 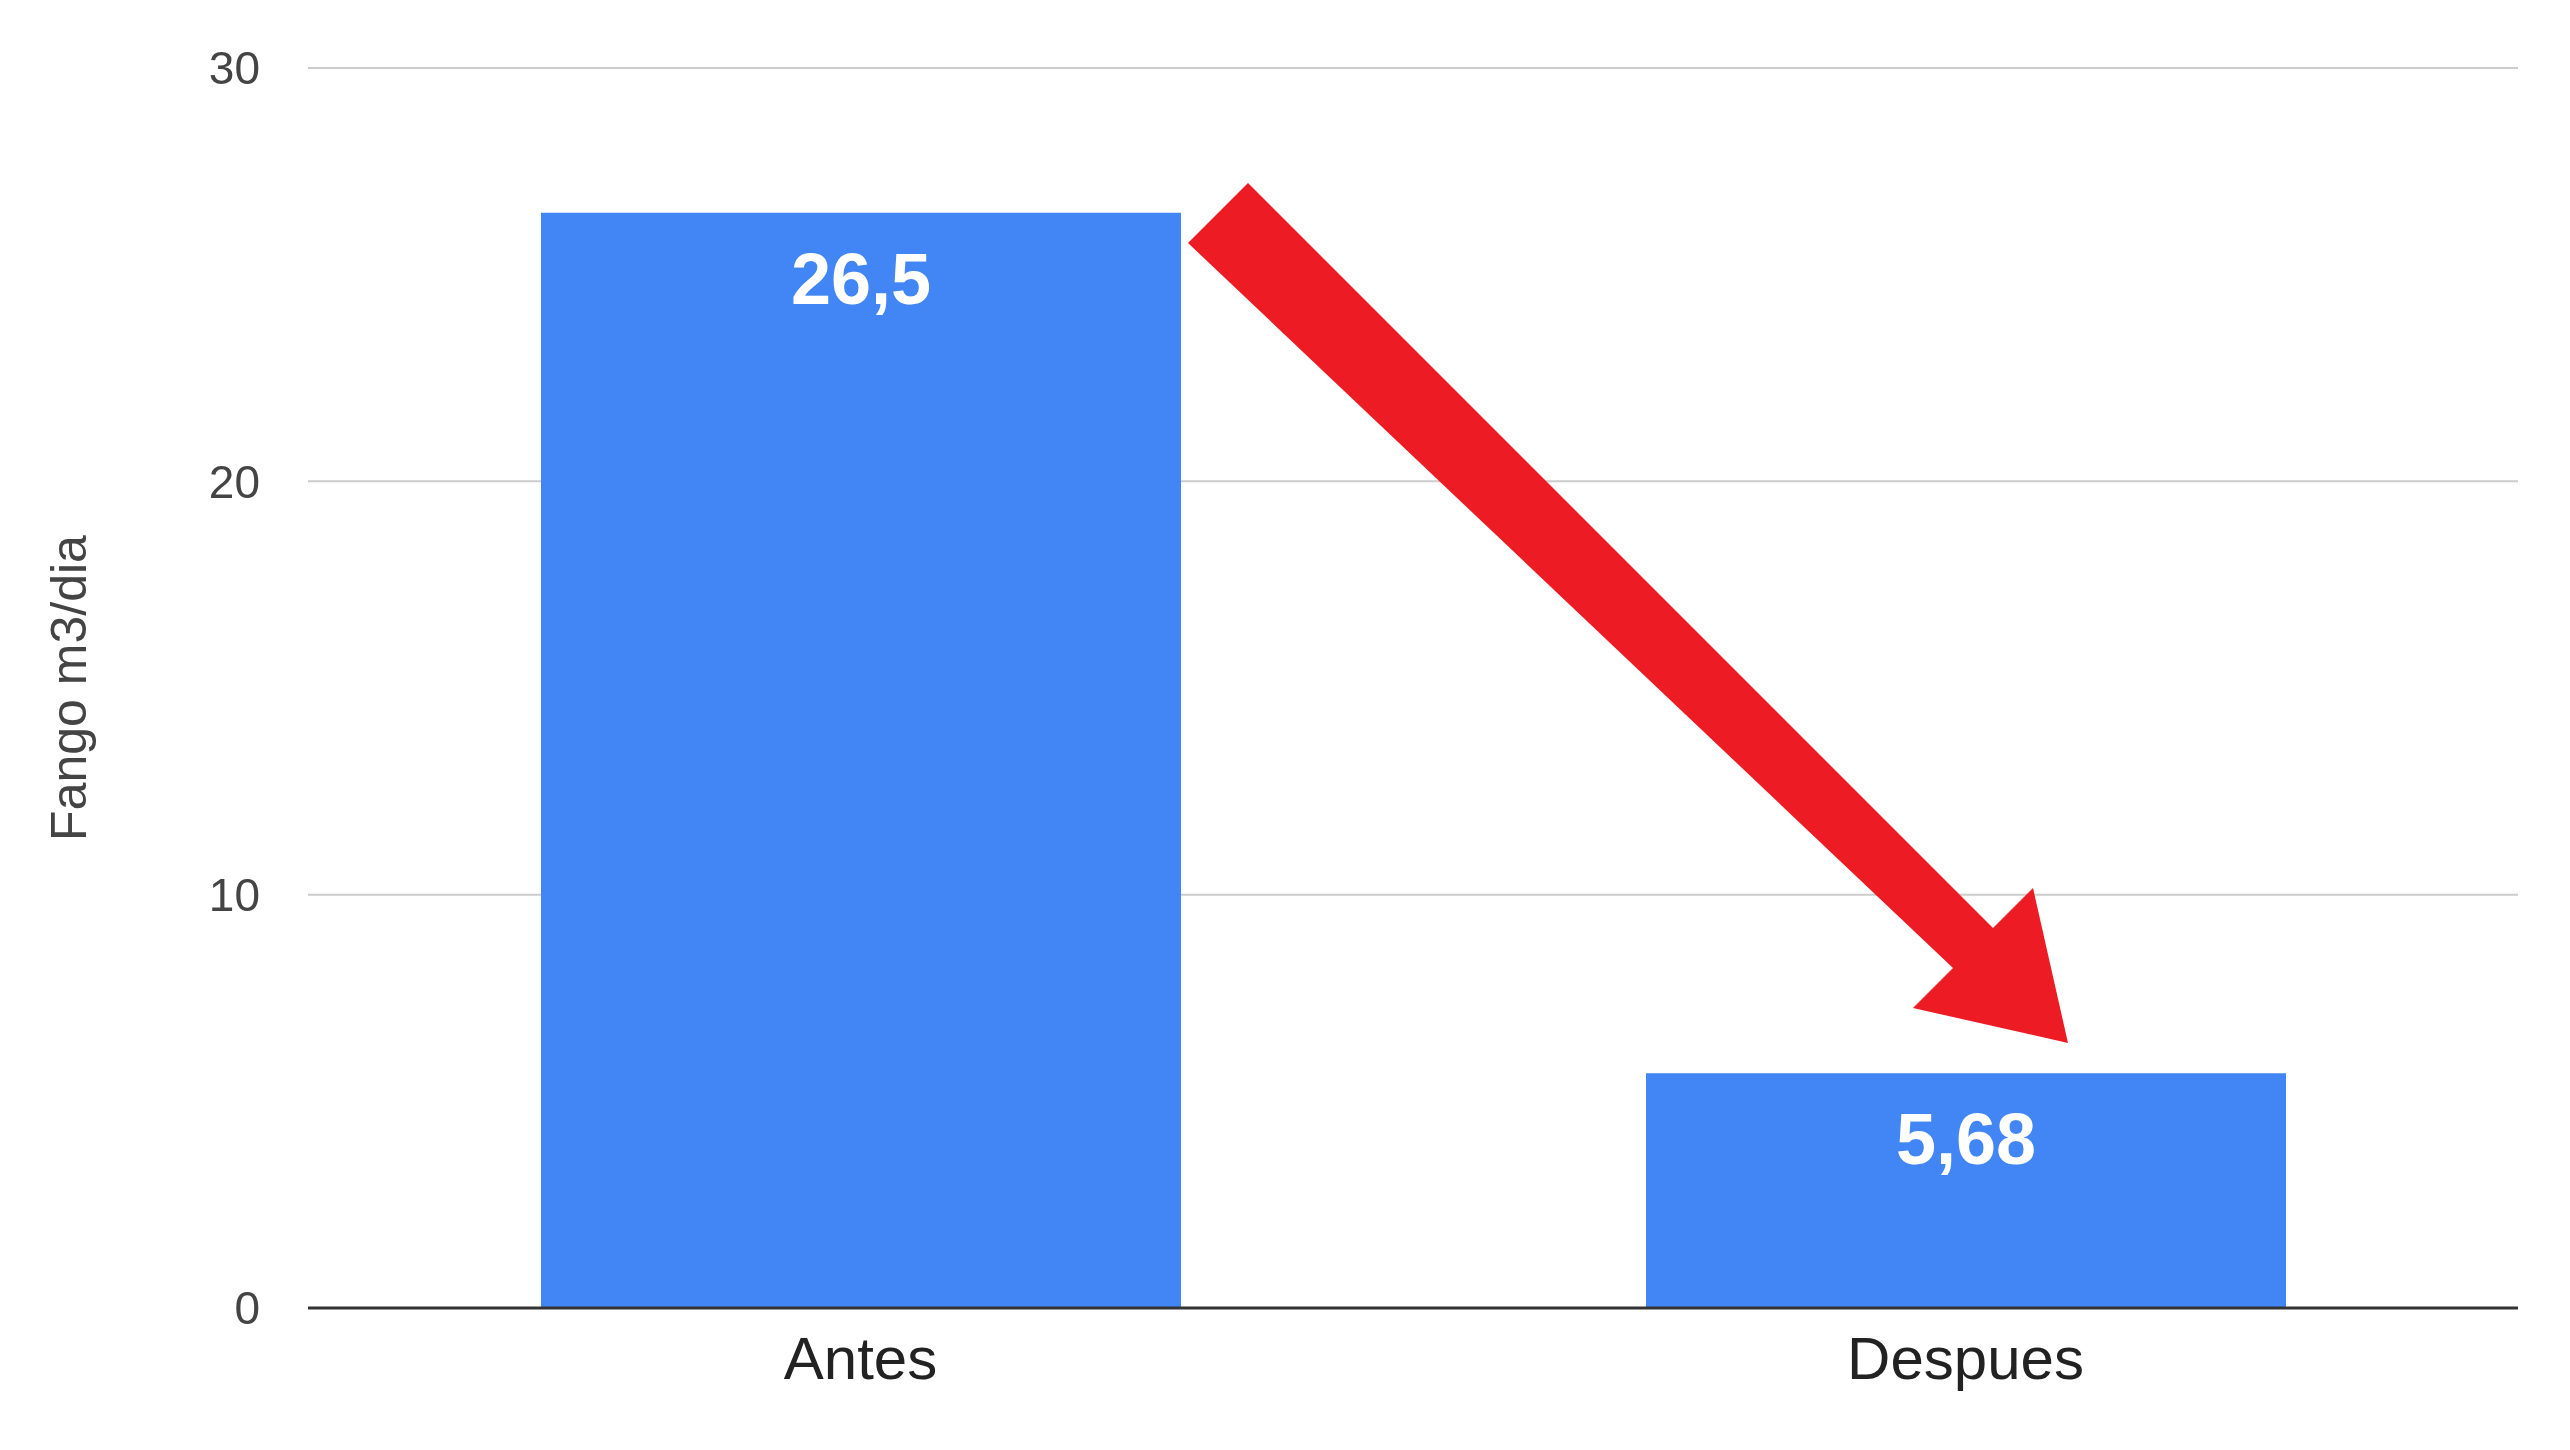 I want to click on x-tick-label: Despues, so click(x=1965, y=1358).